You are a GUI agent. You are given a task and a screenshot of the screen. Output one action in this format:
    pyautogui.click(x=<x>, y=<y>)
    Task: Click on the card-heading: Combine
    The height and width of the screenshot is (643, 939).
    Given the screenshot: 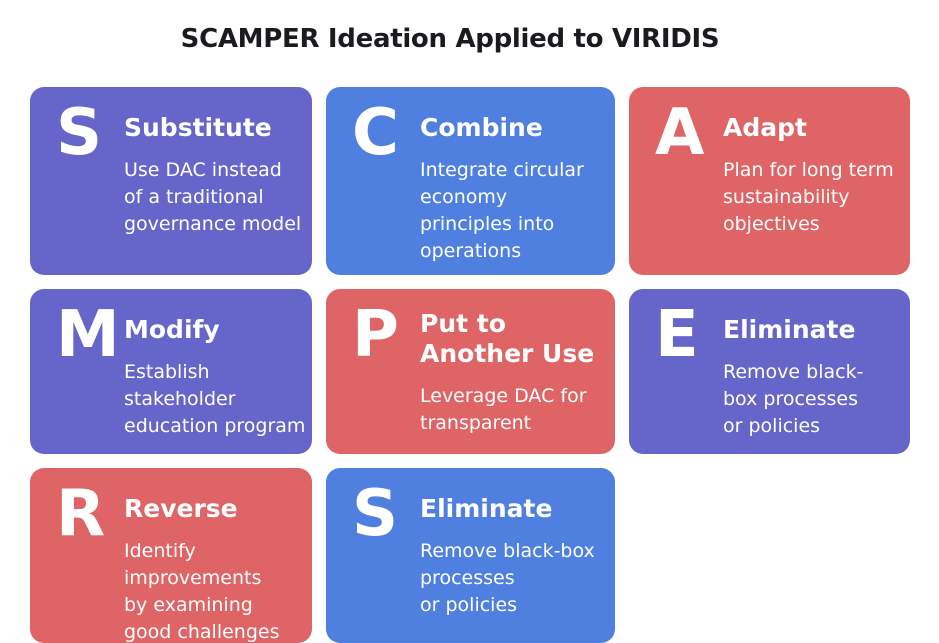 What is the action you would take?
    pyautogui.click(x=481, y=127)
    